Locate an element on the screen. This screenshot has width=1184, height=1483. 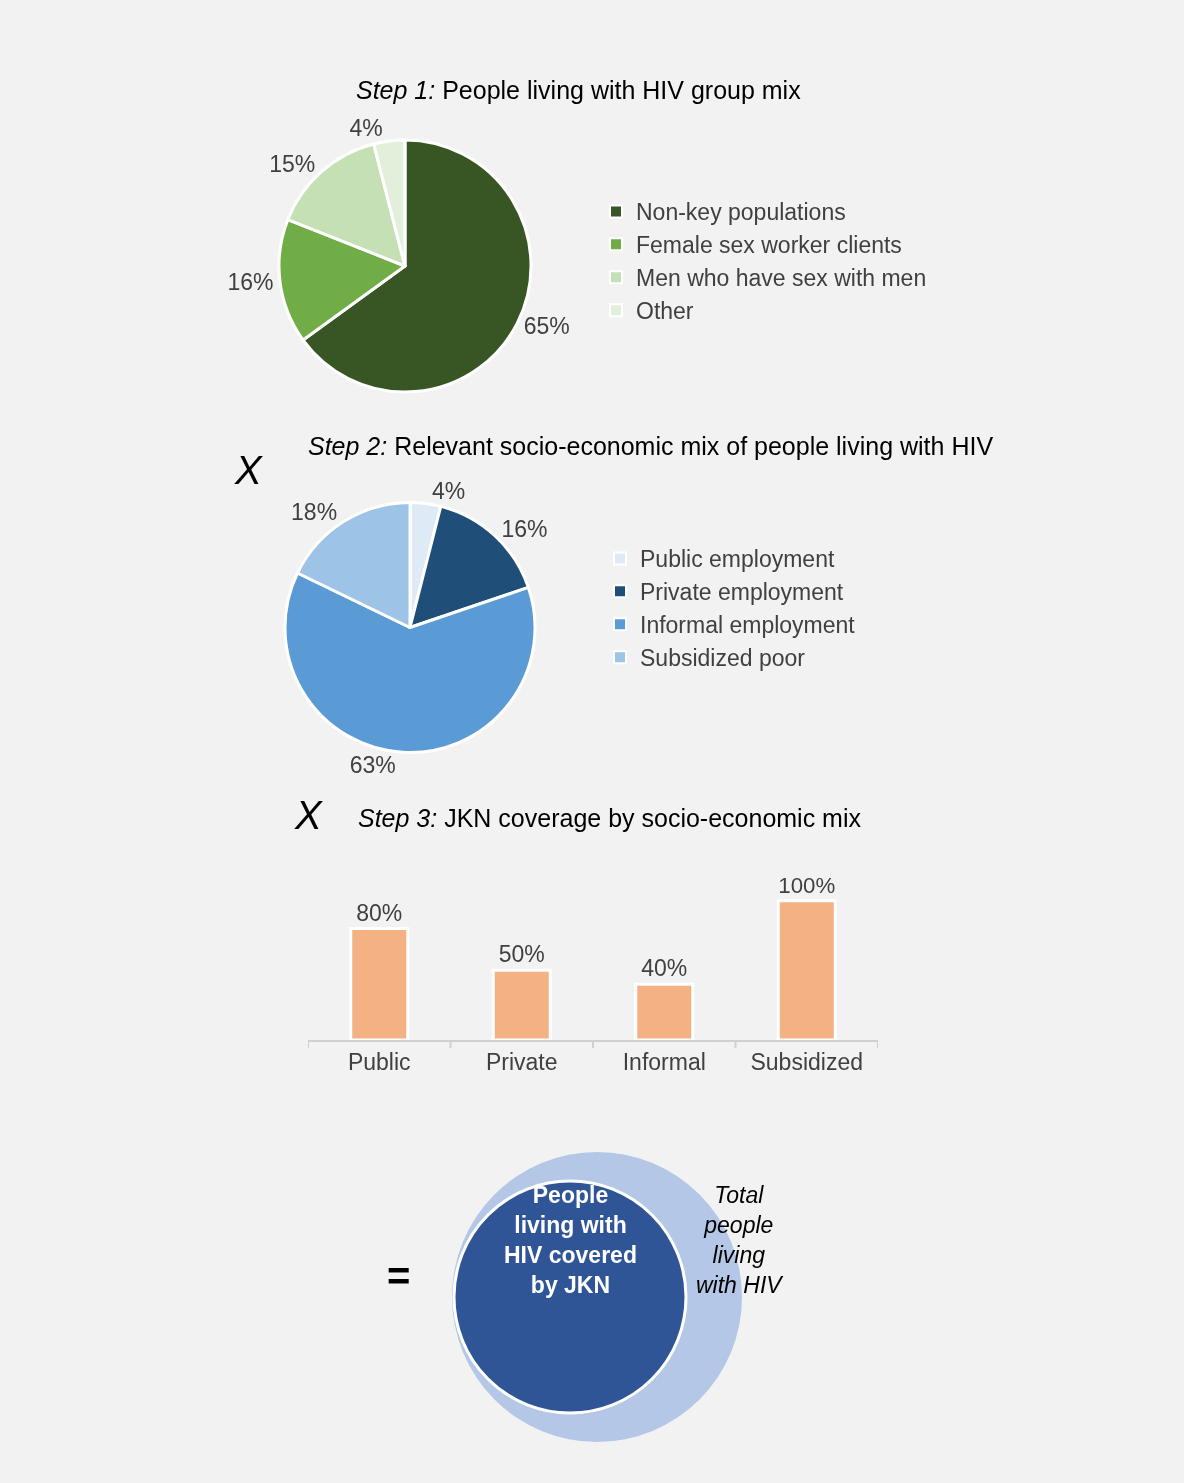
data-label: 65% is located at coordinates (546, 325).